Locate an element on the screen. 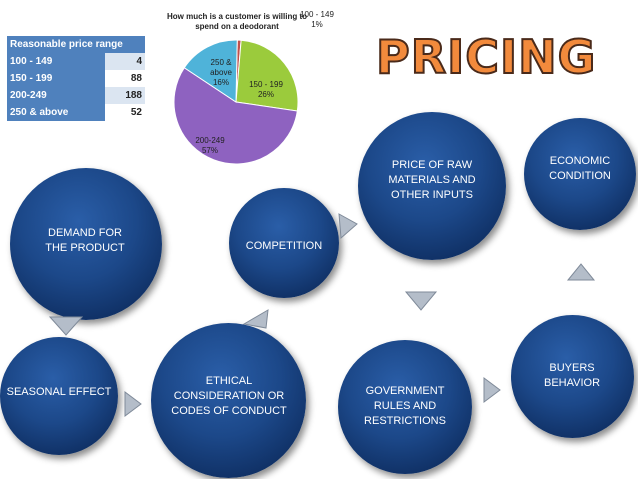  pie-chart is located at coordinates (236, 102).